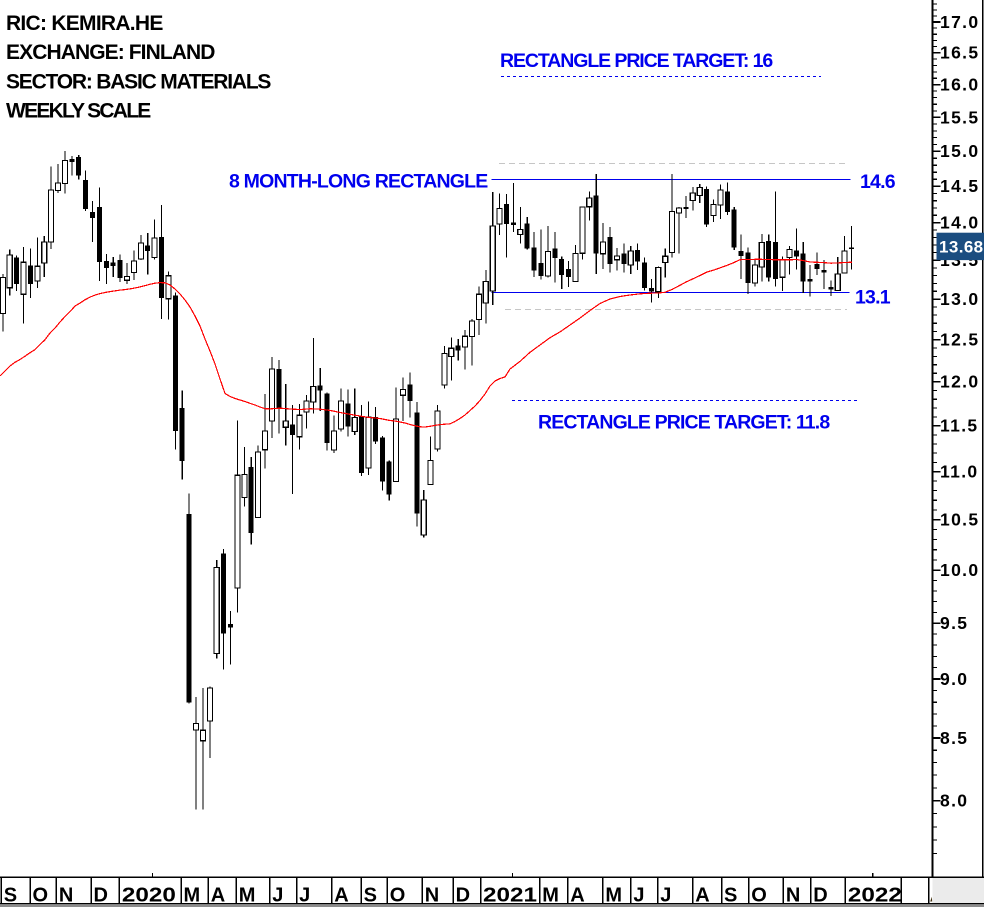 The width and height of the screenshot is (984, 907). Describe the element at coordinates (959, 151) in the screenshot. I see `svg-text: 15.0` at that location.